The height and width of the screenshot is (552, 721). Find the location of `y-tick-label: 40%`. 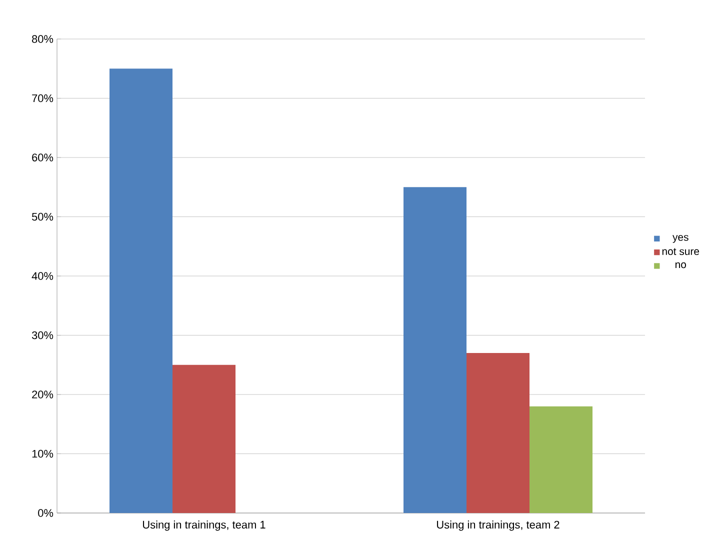

y-tick-label: 40% is located at coordinates (43, 276).